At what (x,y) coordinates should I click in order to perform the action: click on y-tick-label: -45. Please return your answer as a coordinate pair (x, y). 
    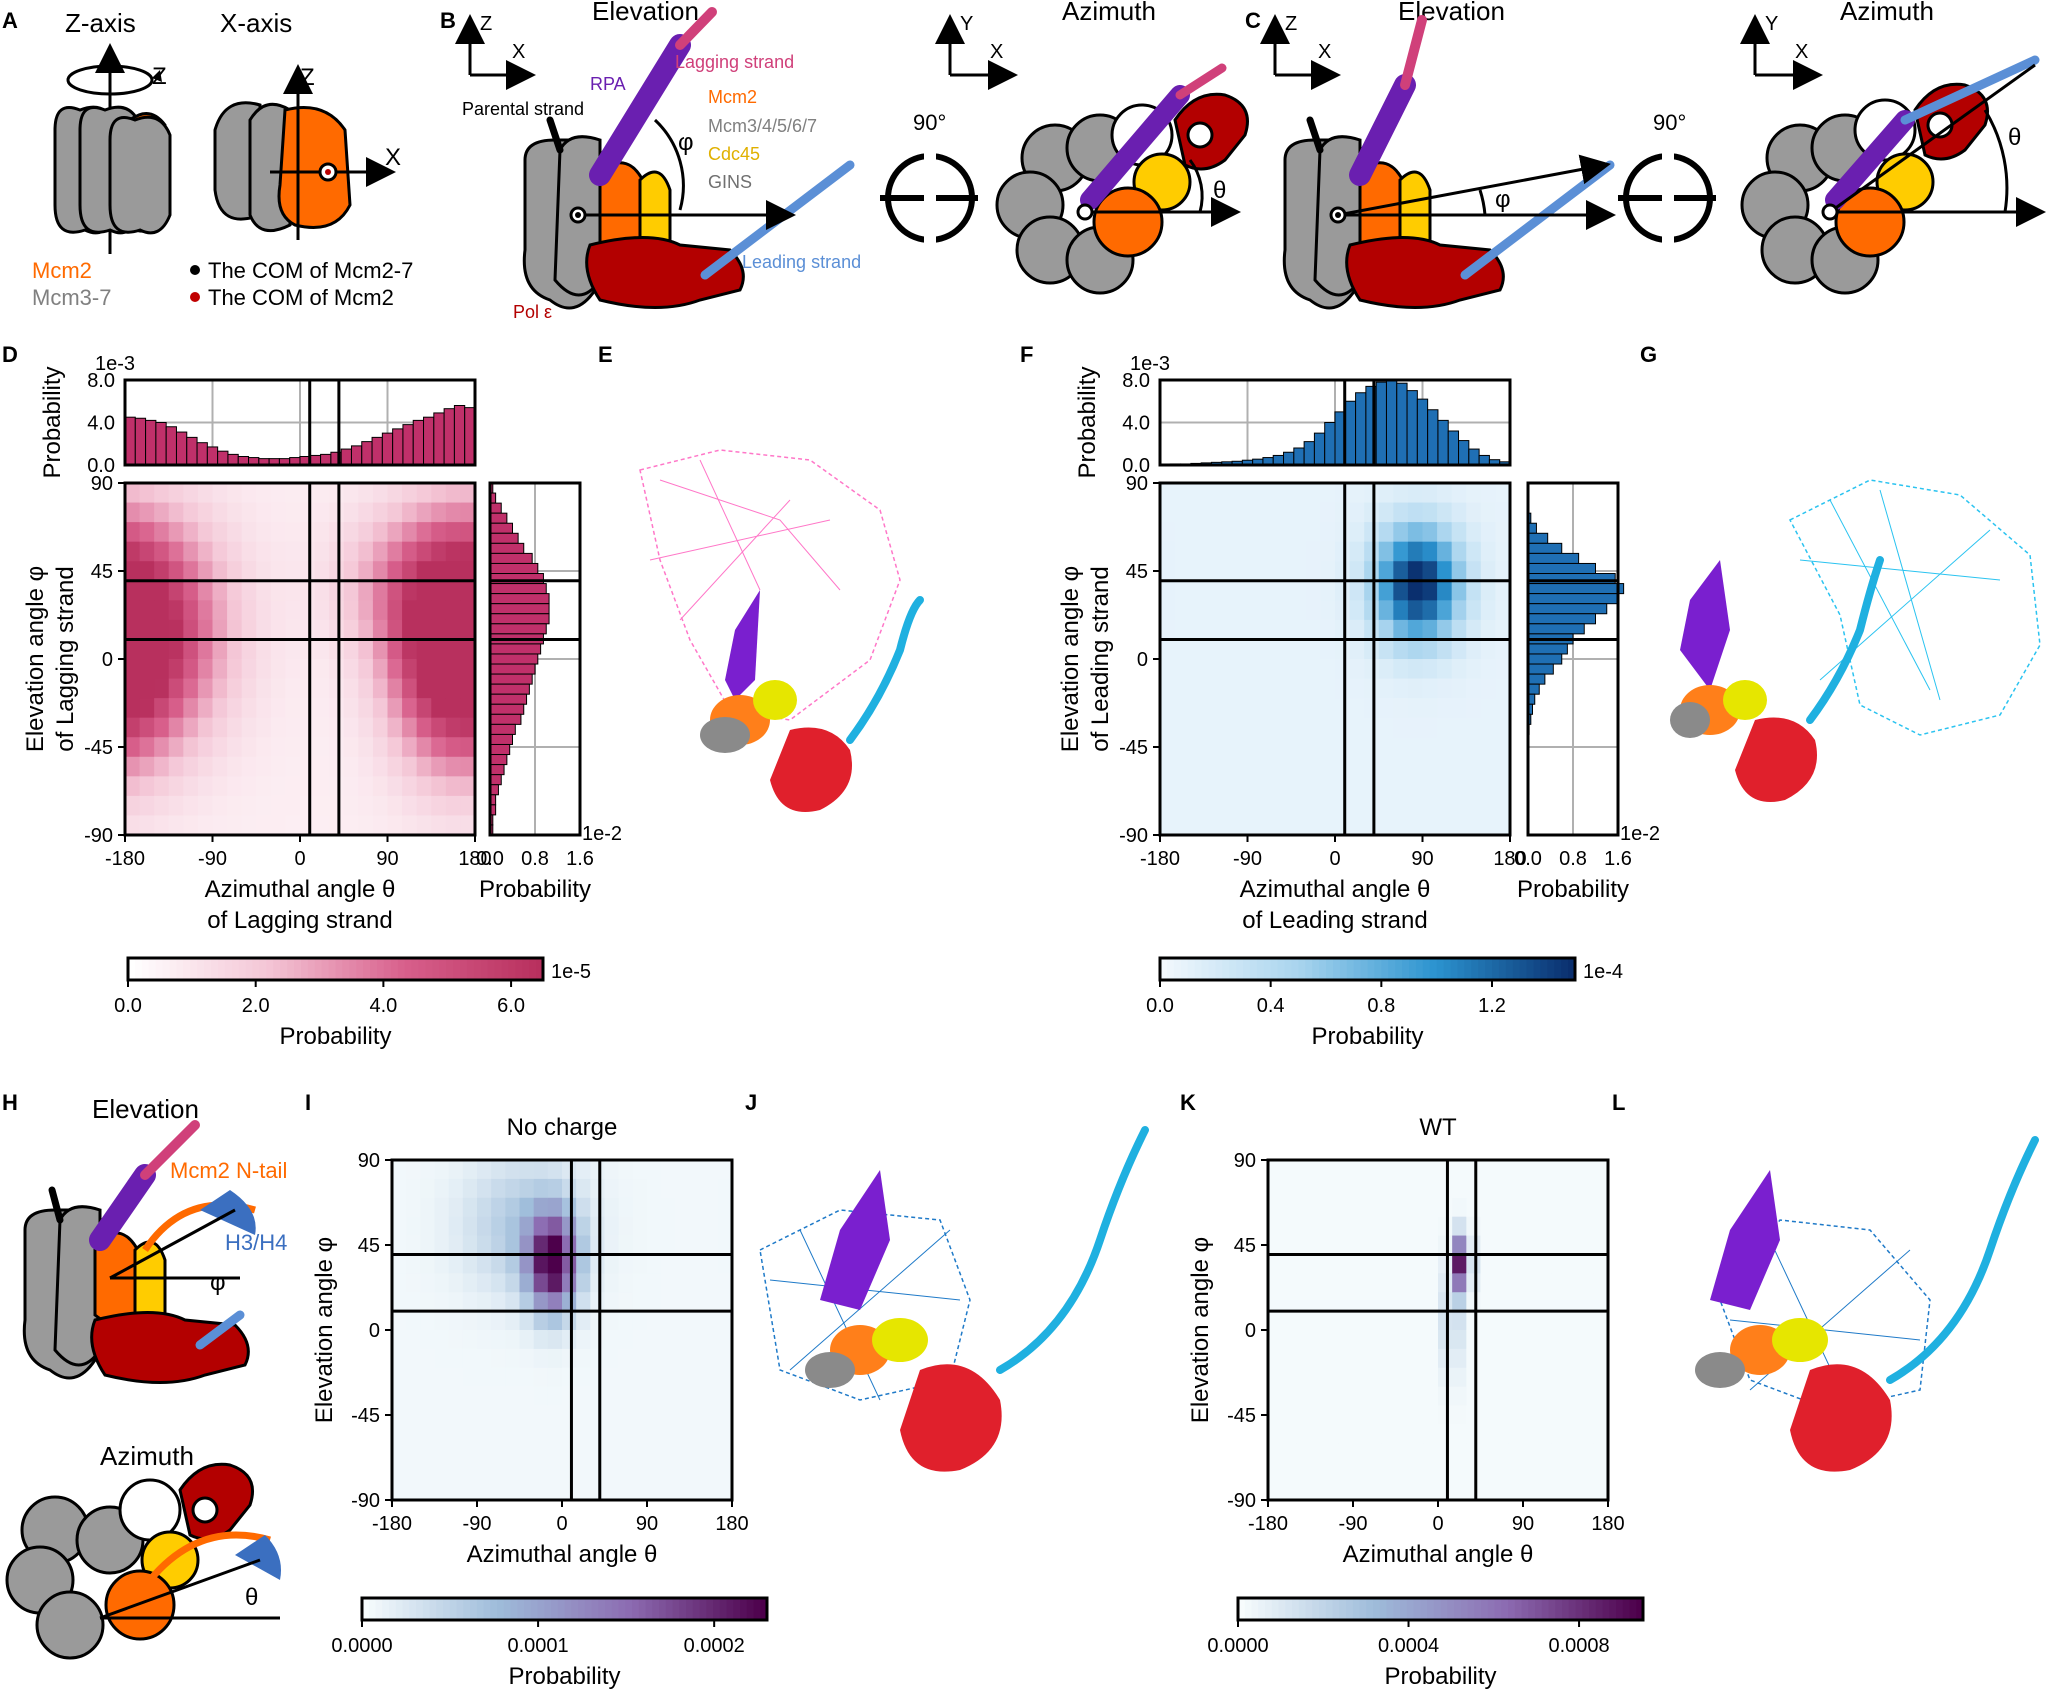
    Looking at the image, I should click on (1241, 1416).